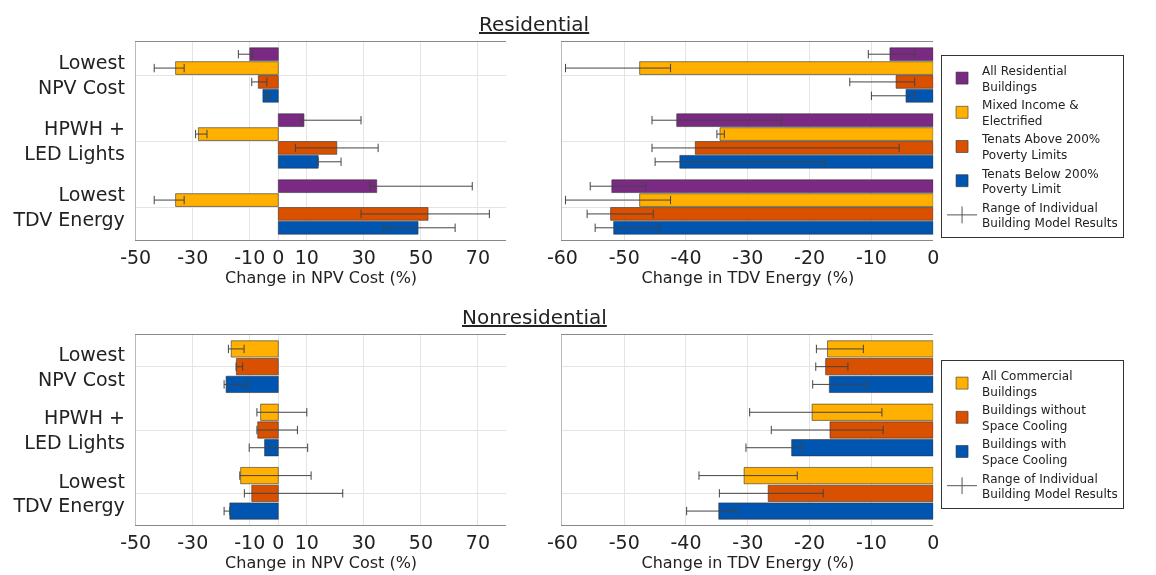  What do you see at coordinates (1040, 181) in the screenshot?
I see `legend-label: Tenats Below 200% Poverty Limit` at bounding box center [1040, 181].